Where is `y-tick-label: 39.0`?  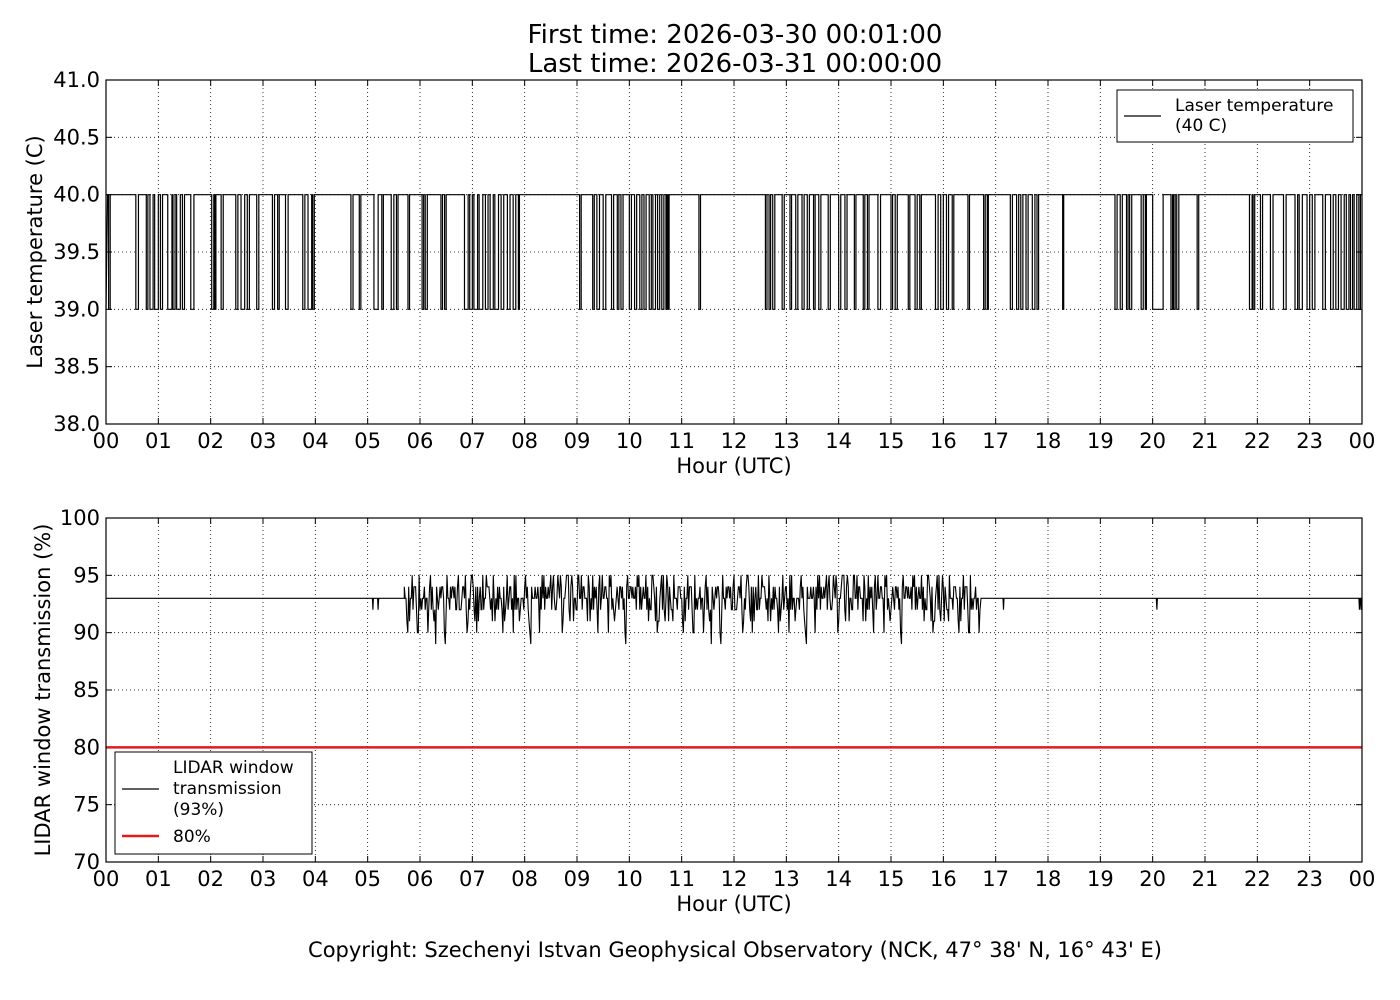
y-tick-label: 39.0 is located at coordinates (76, 309).